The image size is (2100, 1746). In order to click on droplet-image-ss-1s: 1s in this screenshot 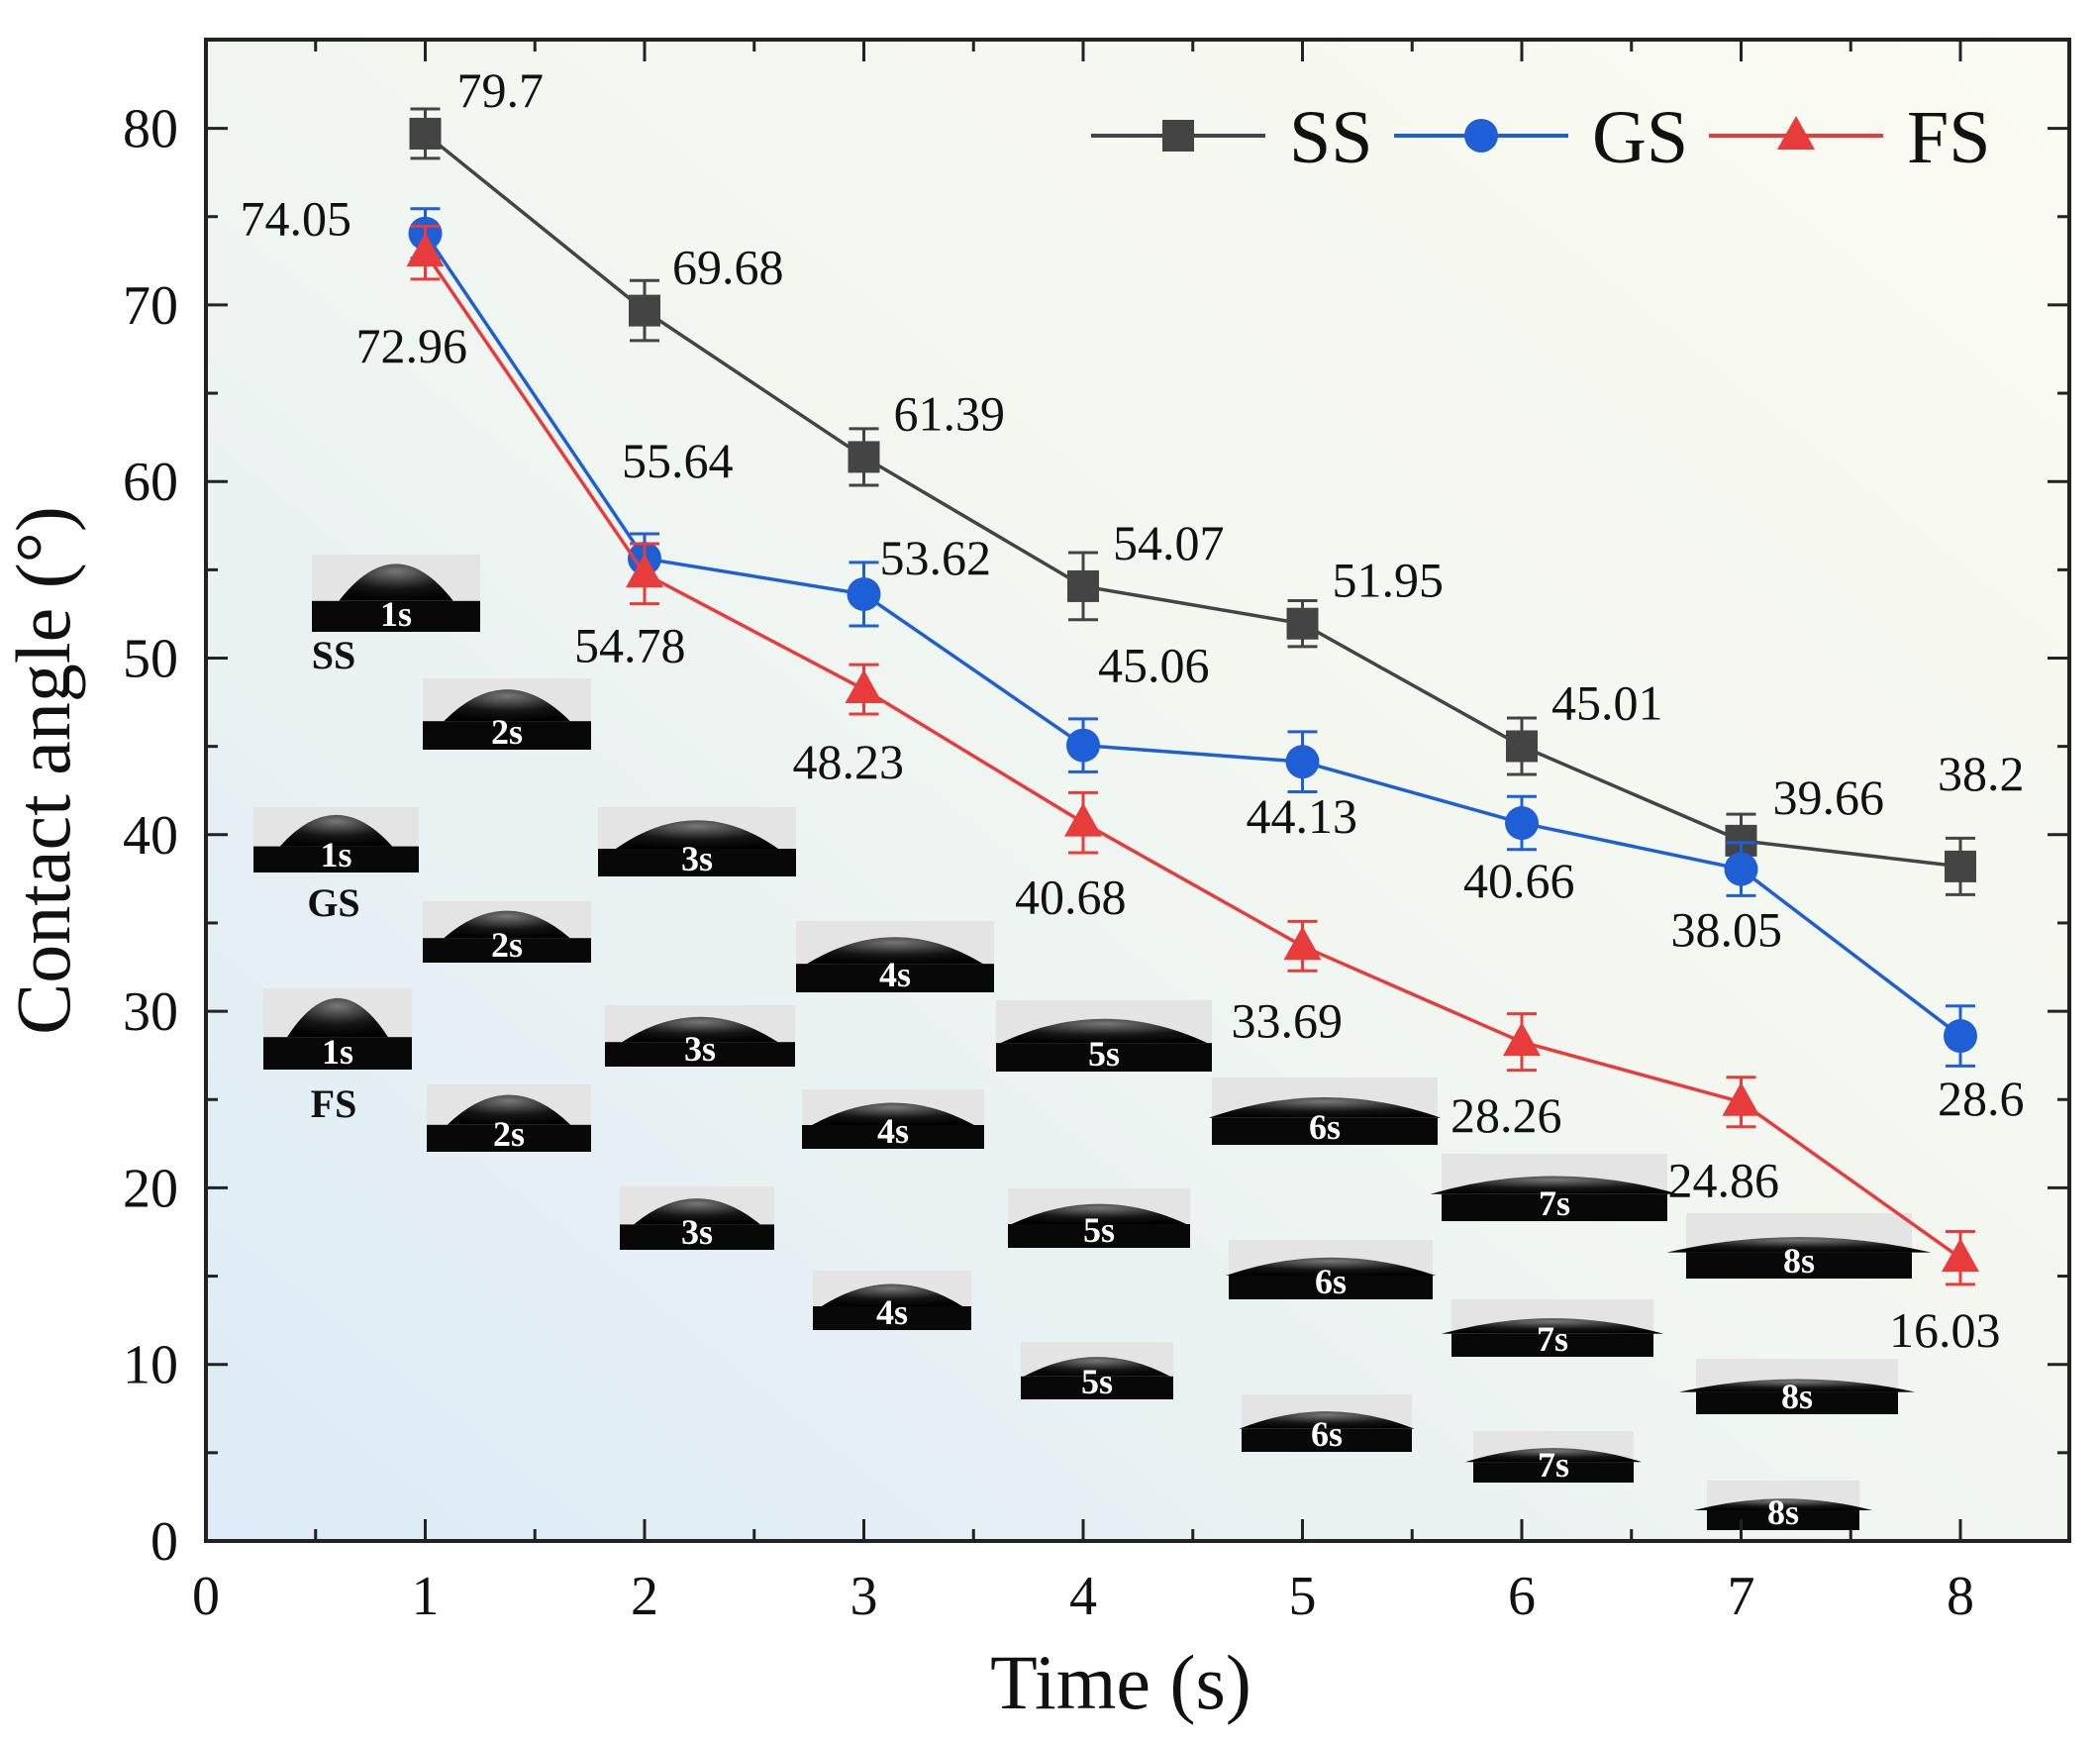, I will do `click(396, 594)`.